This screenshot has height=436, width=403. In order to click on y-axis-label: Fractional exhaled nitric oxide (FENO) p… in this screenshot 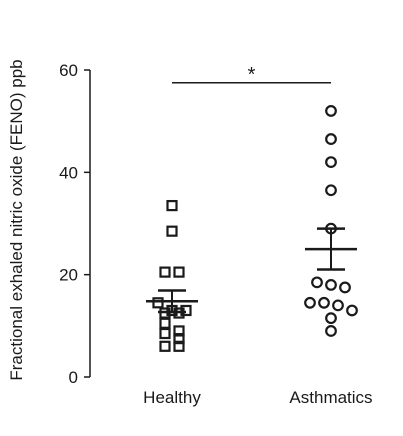, I will do `click(16, 219)`.